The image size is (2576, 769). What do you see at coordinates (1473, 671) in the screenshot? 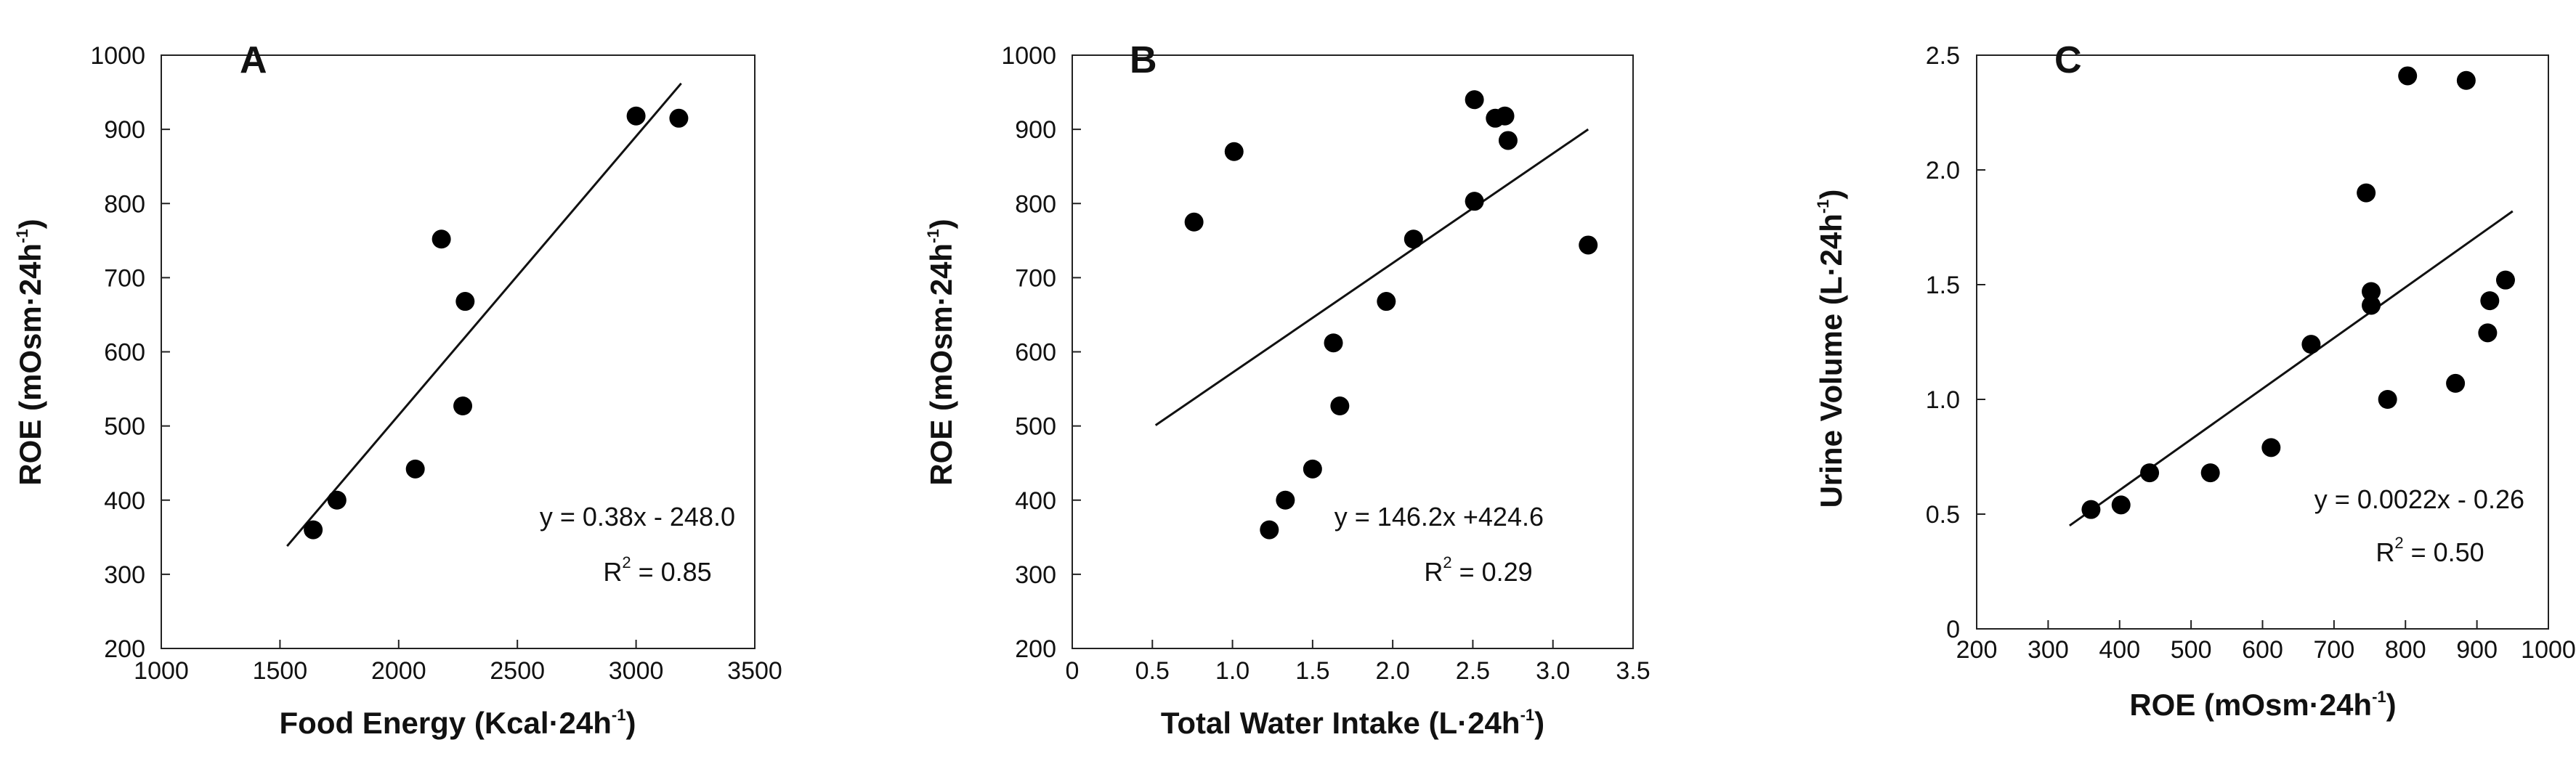
I see `x-tick-label: 2.5` at bounding box center [1473, 671].